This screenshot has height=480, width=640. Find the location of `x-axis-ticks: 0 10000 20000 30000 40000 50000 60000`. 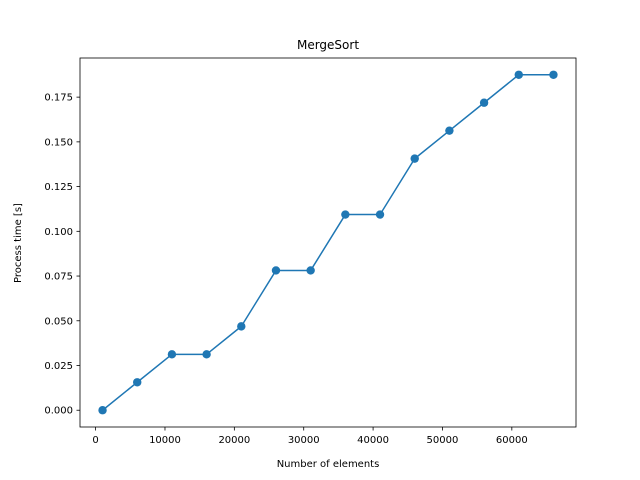

x-axis-ticks: 0 10000 20000 30000 40000 50000 60000 is located at coordinates (310, 436).